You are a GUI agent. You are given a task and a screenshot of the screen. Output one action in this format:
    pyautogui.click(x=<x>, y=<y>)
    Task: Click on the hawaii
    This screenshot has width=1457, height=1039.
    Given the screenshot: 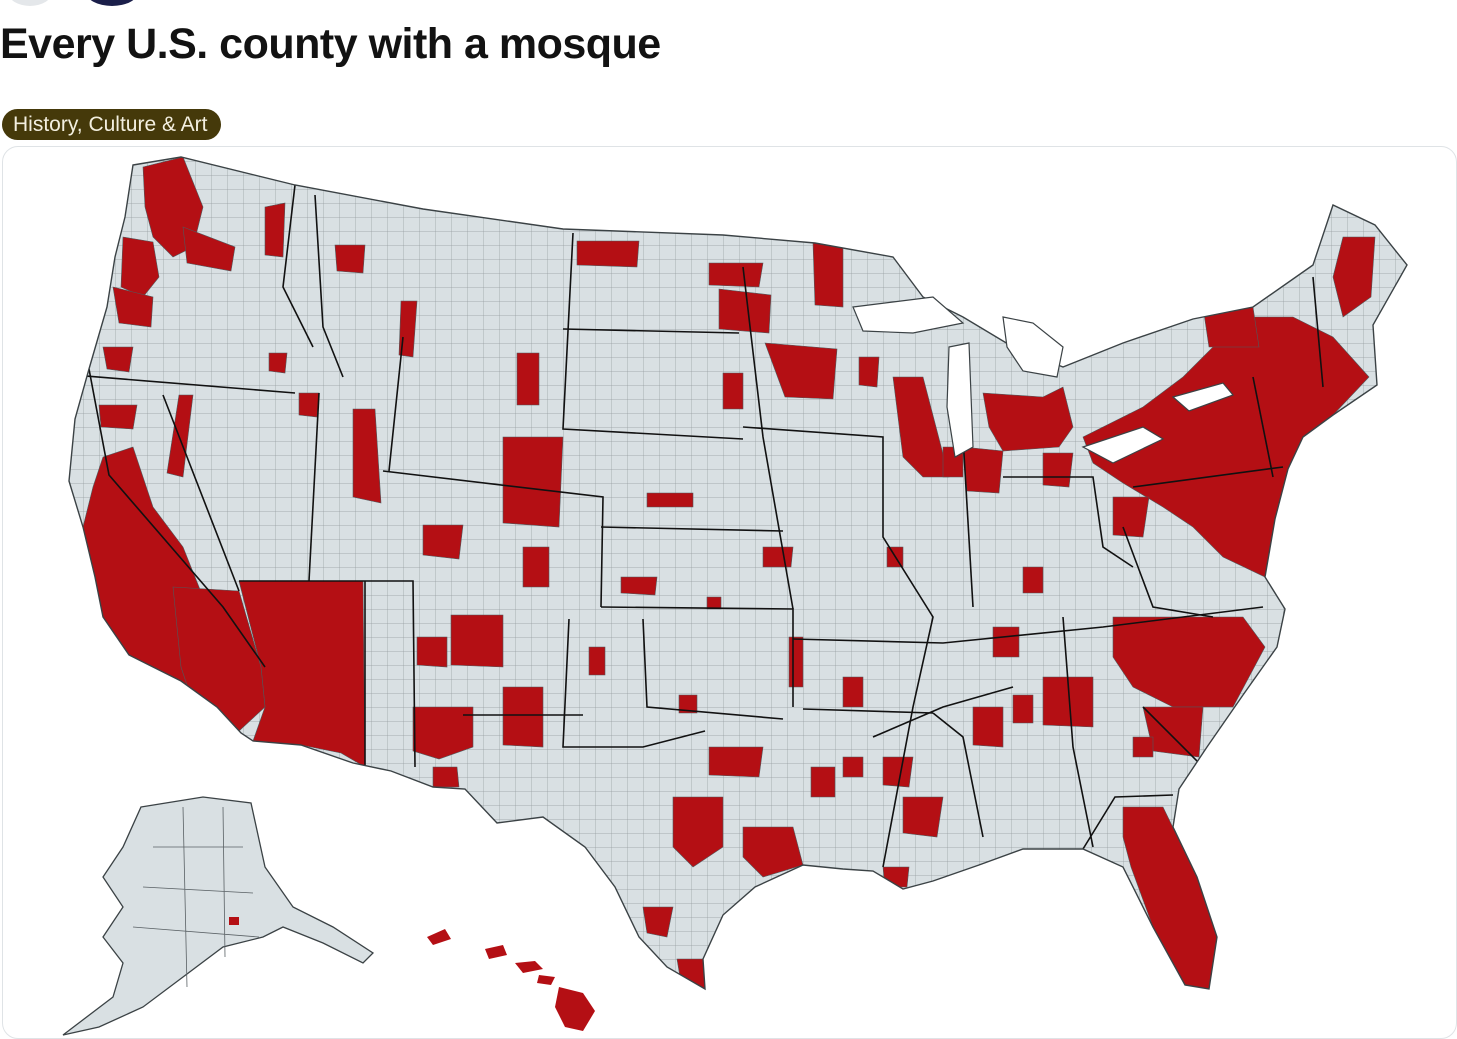 What is the action you would take?
    pyautogui.click(x=511, y=980)
    